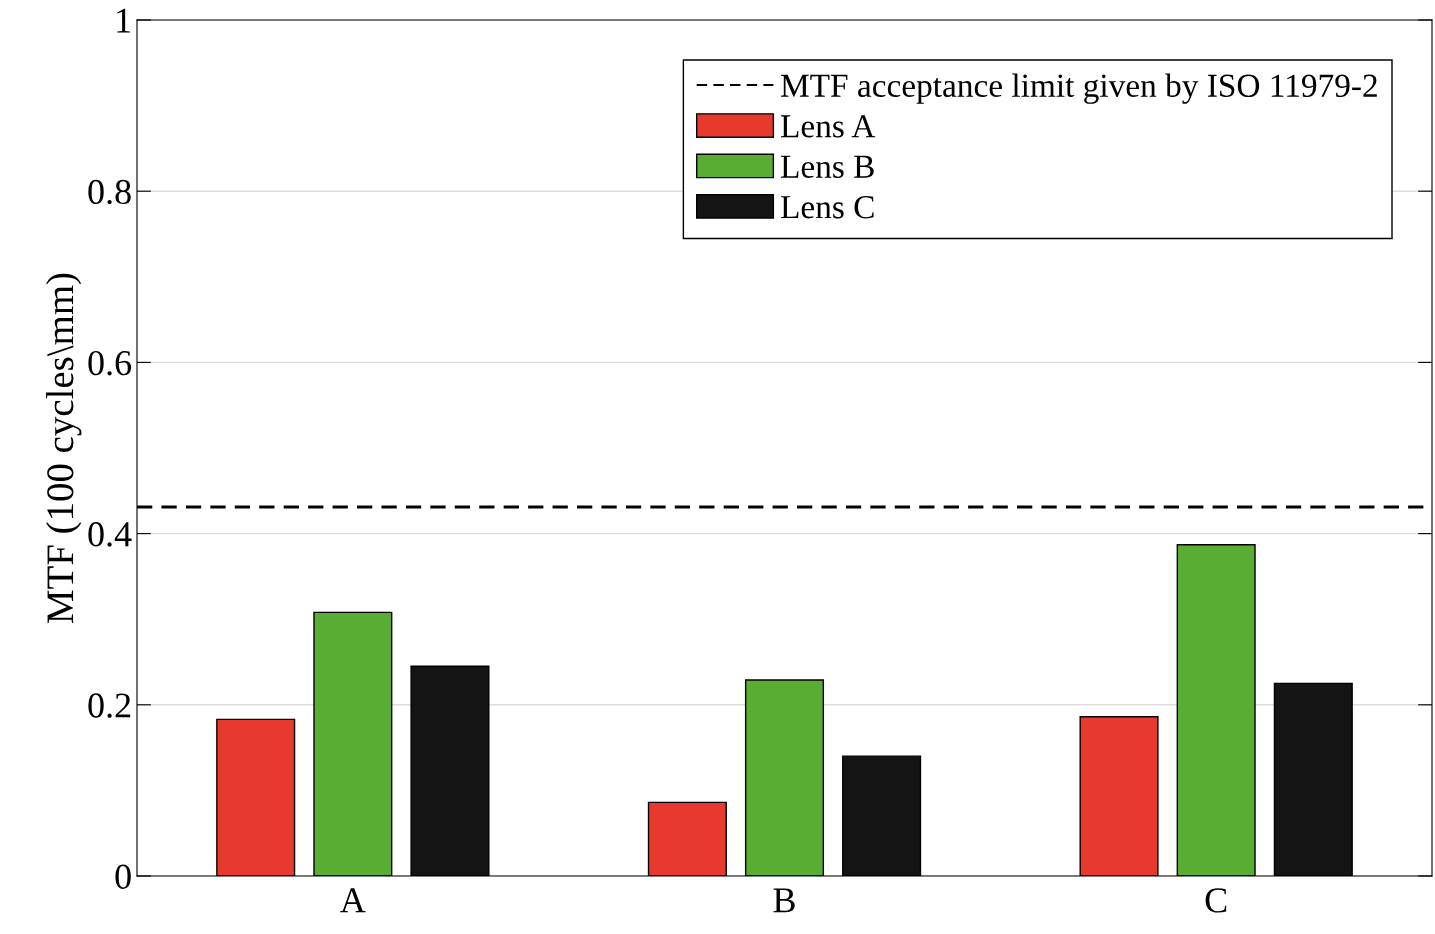 The height and width of the screenshot is (934, 1435). Describe the element at coordinates (123, 876) in the screenshot. I see `y-tick-label: 0` at that location.